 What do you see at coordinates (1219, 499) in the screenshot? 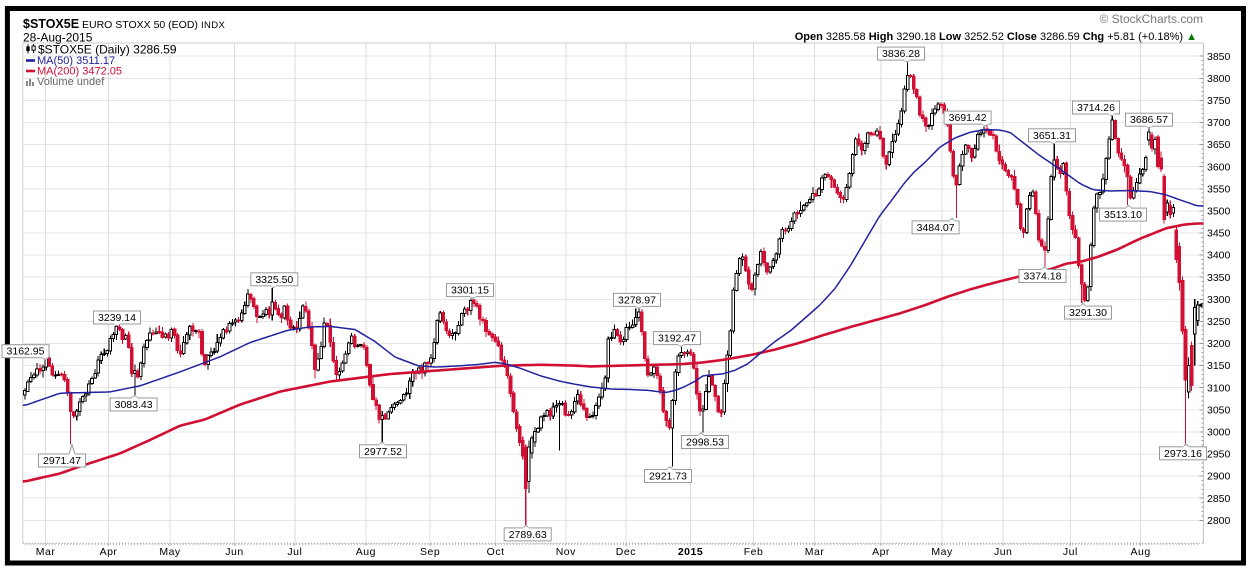
I see `svg-text: 2850` at bounding box center [1219, 499].